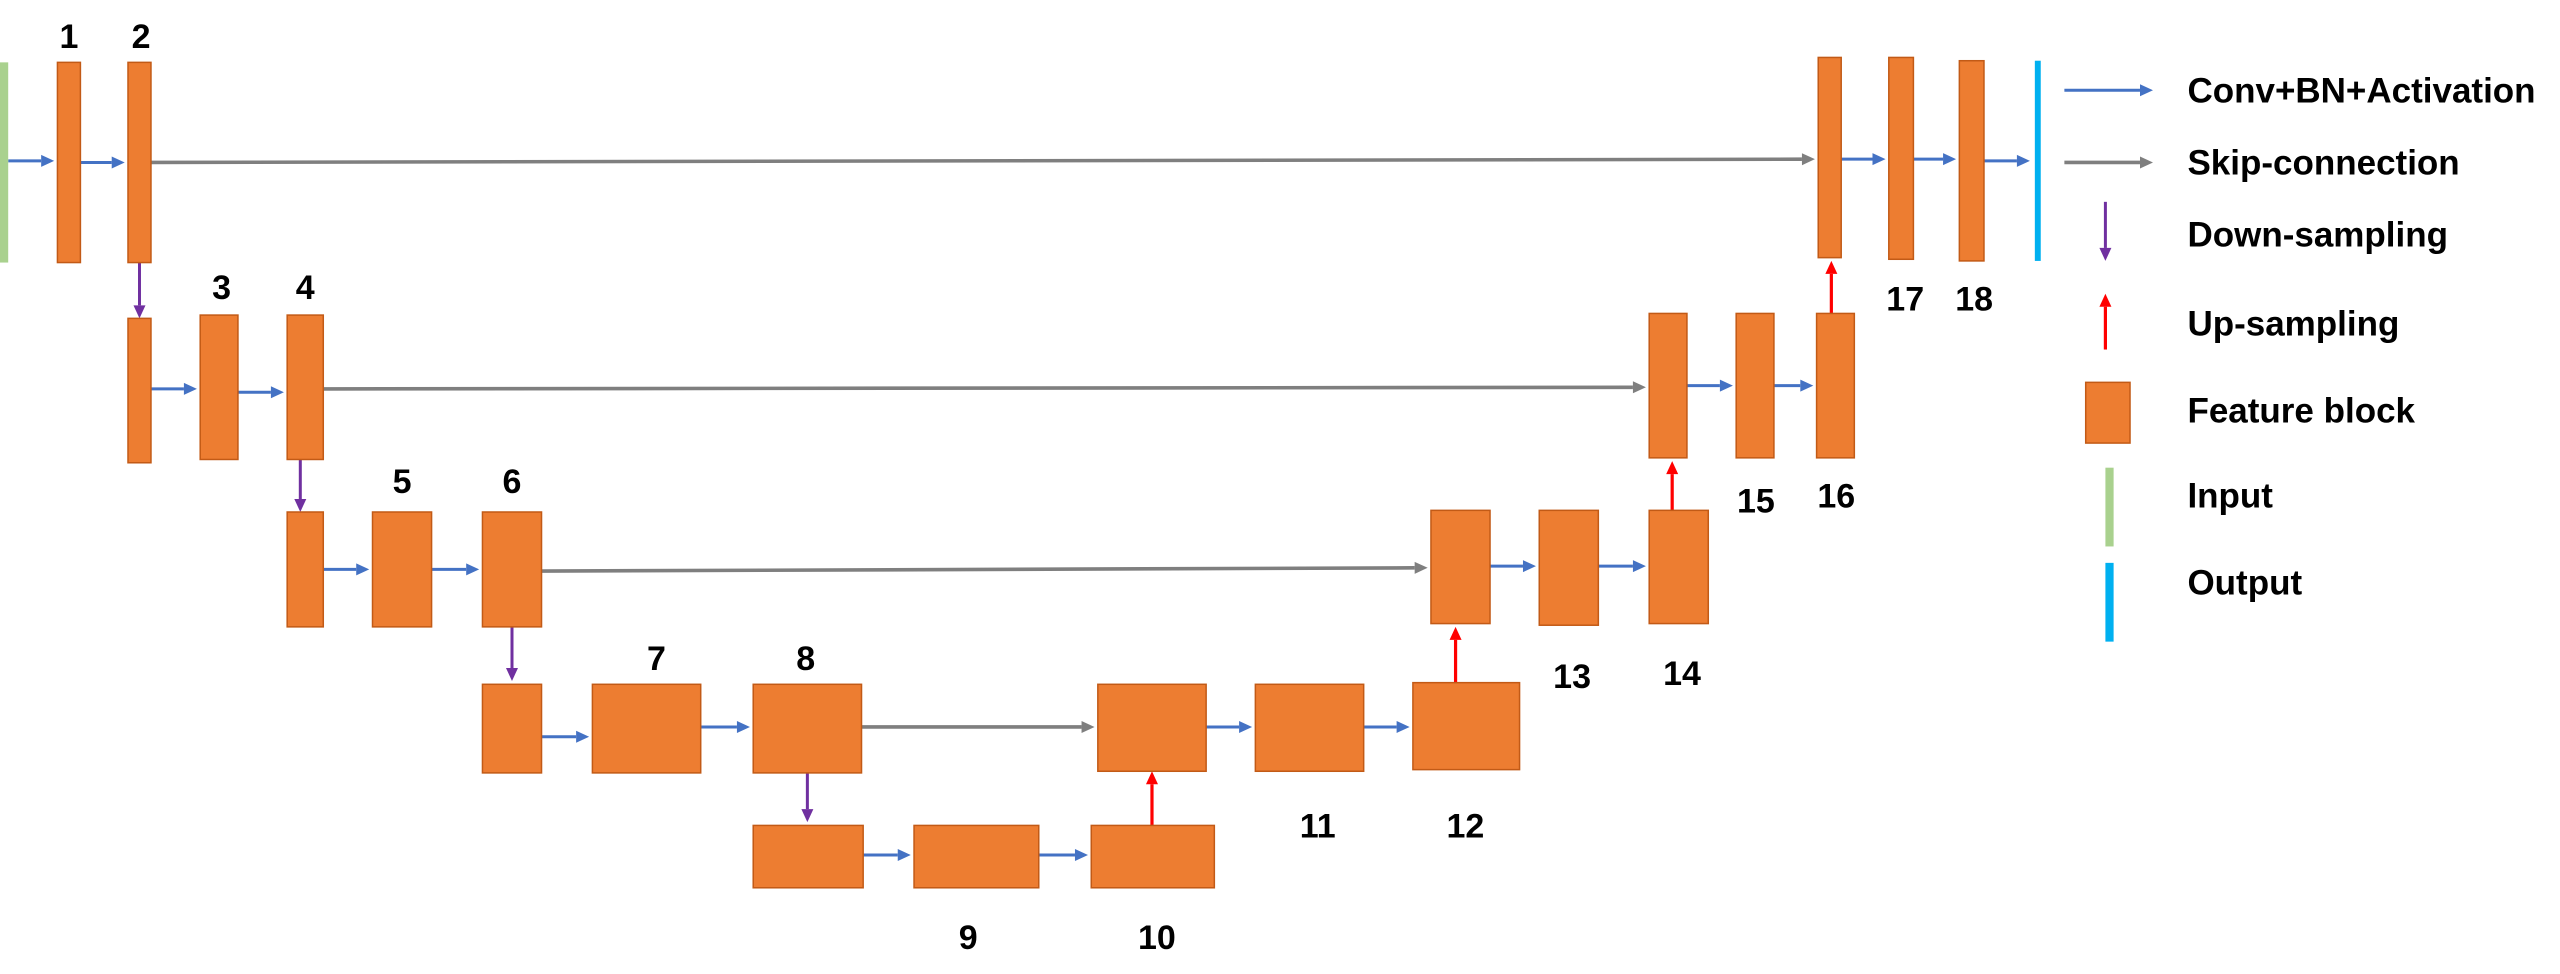 Image resolution: width=2560 pixels, height=974 pixels. Describe the element at coordinates (305, 288) in the screenshot. I see `block-number-label: 4` at that location.